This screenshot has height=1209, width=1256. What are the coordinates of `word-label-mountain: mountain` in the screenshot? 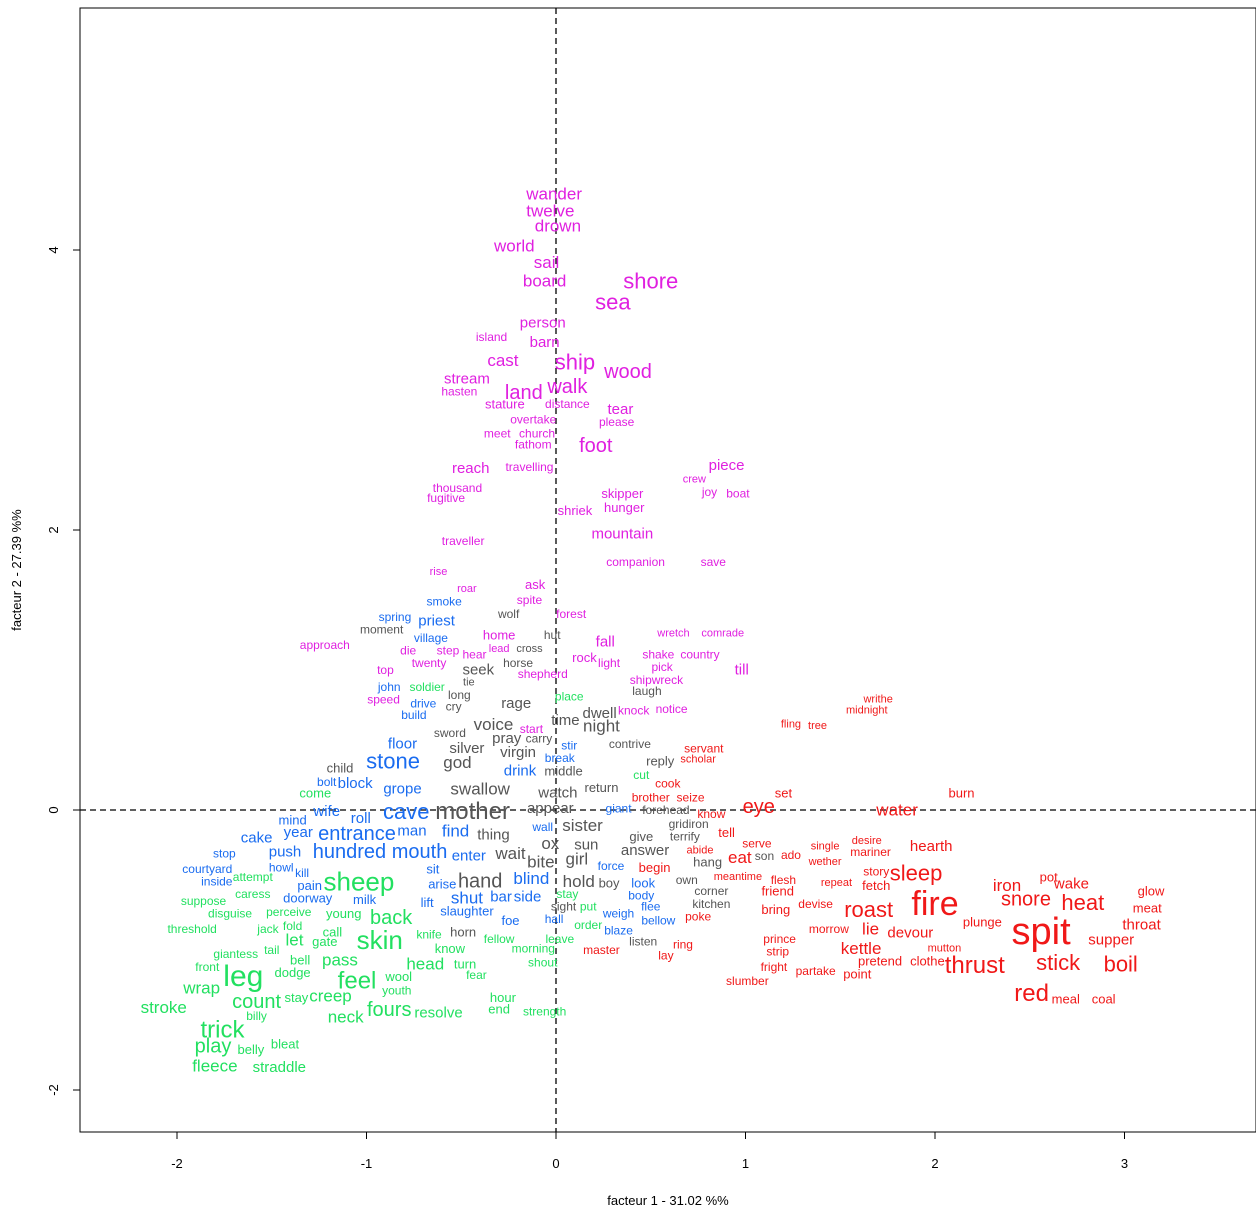 It's located at (622, 534).